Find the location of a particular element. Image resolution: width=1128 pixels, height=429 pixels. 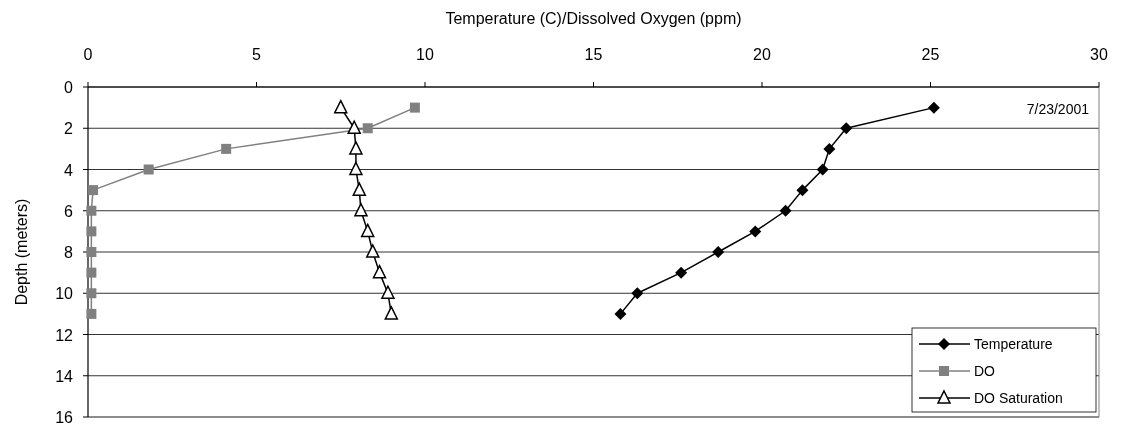

y-tick-label: 4 is located at coordinates (69, 170).